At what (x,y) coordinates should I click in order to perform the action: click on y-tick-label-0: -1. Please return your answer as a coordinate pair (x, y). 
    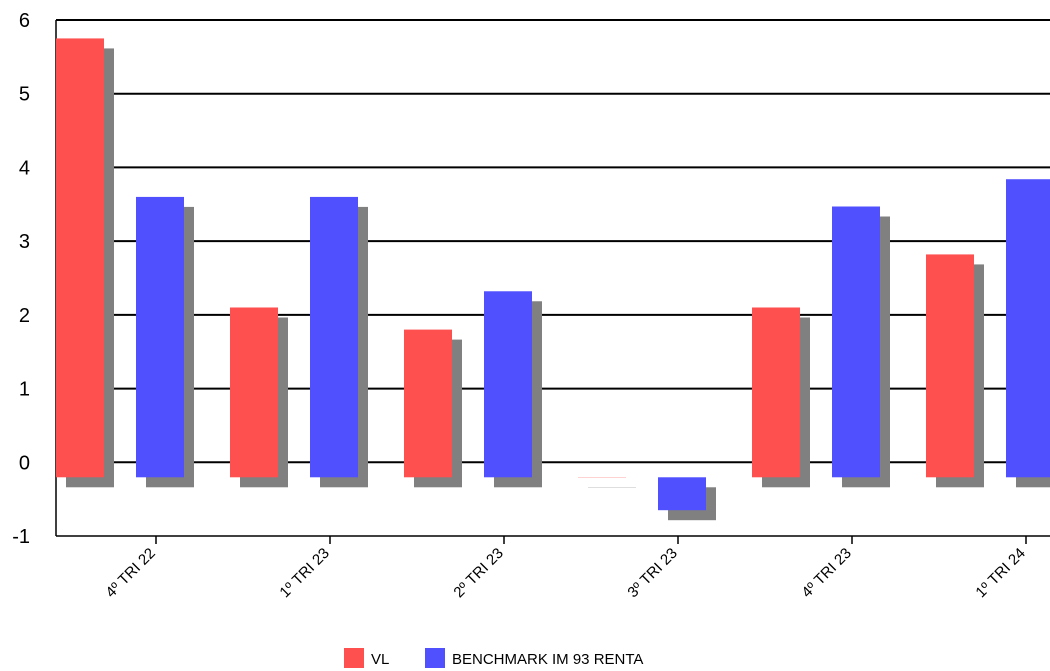
    Looking at the image, I should click on (21, 537).